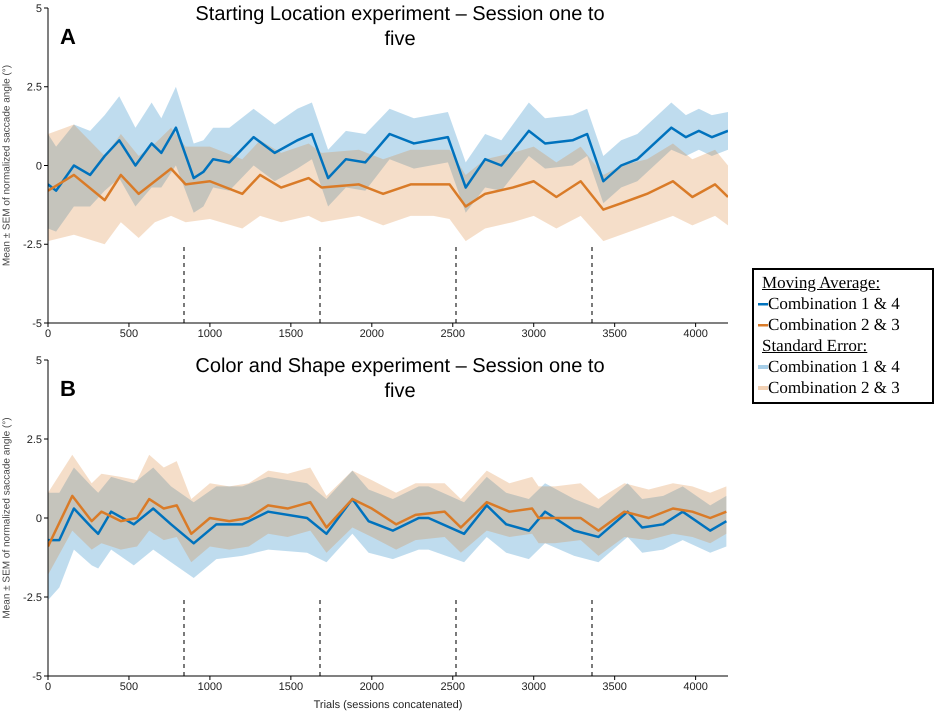 The image size is (939, 724). I want to click on chart-title: Color and Shape experiment – Session one to five, so click(400, 379).